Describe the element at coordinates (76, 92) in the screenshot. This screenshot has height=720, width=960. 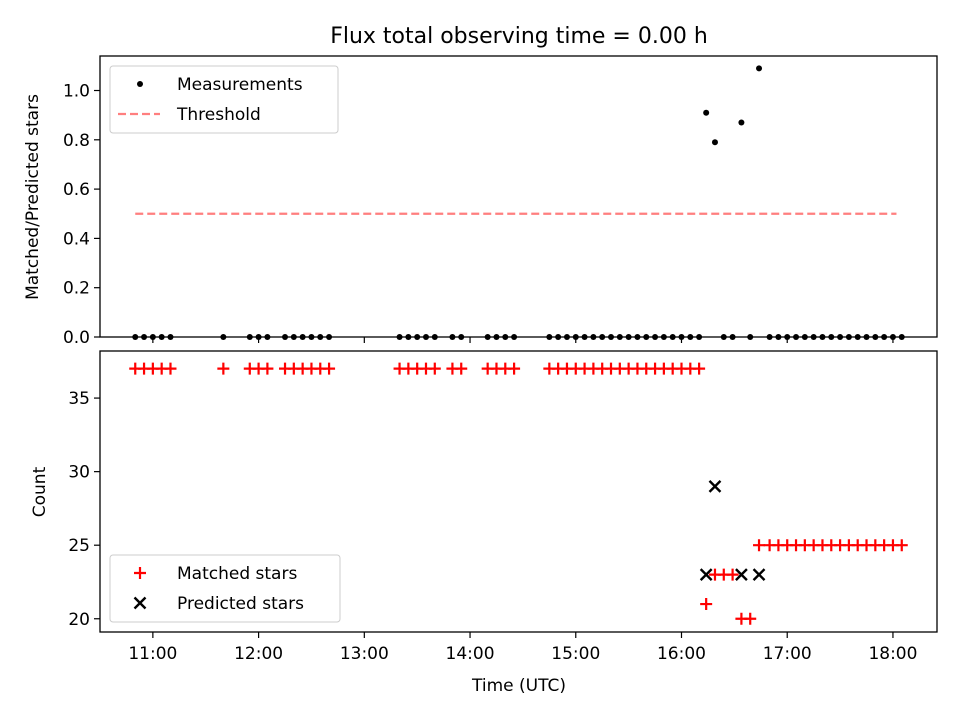
I see `top-ytick-label: 1.0` at that location.